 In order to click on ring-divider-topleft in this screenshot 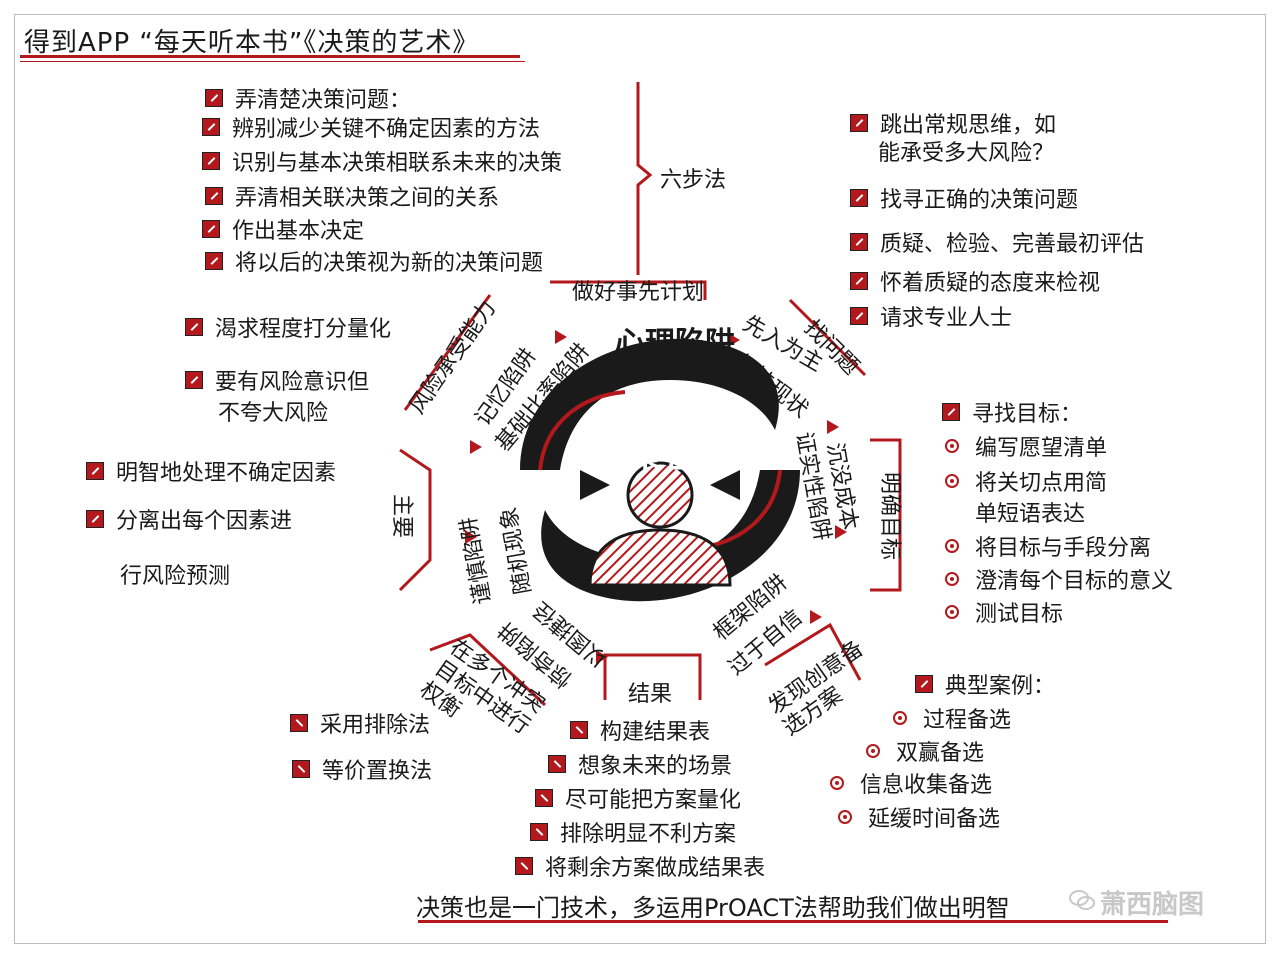, I will do `click(447, 352)`.